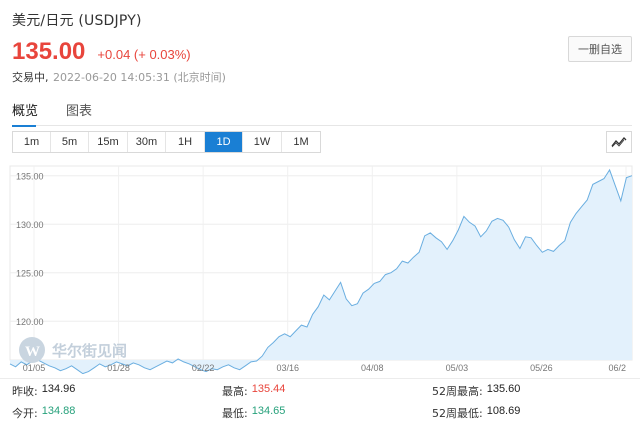 The image size is (640, 426). Describe the element at coordinates (32, 142) in the screenshot. I see `period-1m-button: 1m` at that location.